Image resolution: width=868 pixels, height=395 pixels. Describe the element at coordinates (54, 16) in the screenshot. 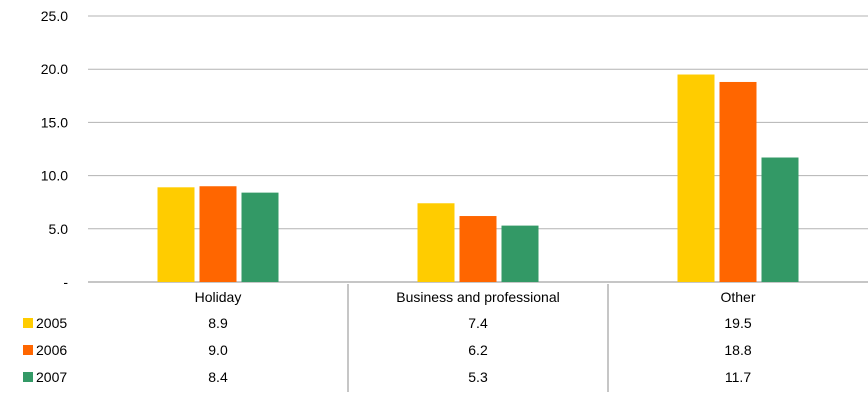

I see `y-tick-label: 25.0` at that location.